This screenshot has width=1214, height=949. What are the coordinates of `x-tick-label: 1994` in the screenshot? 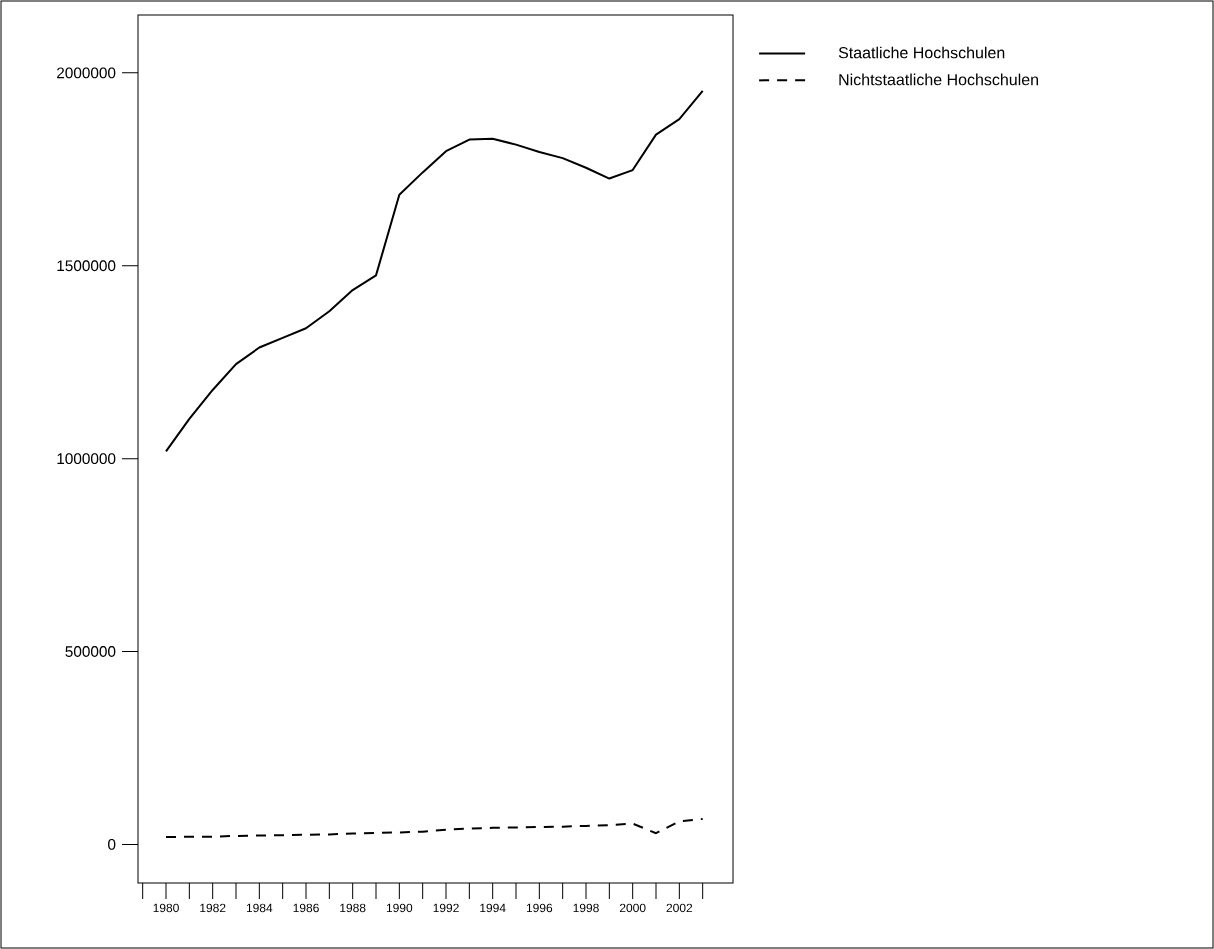 It's located at (493, 908).